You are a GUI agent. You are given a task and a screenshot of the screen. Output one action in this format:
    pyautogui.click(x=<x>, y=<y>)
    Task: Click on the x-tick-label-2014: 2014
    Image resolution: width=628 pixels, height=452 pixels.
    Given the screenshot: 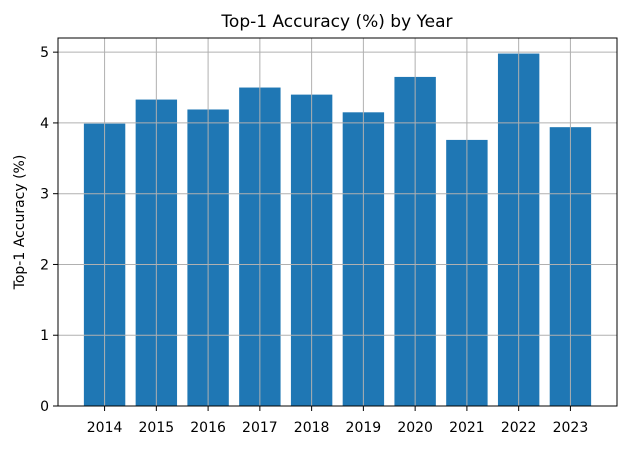 What is the action you would take?
    pyautogui.click(x=105, y=428)
    